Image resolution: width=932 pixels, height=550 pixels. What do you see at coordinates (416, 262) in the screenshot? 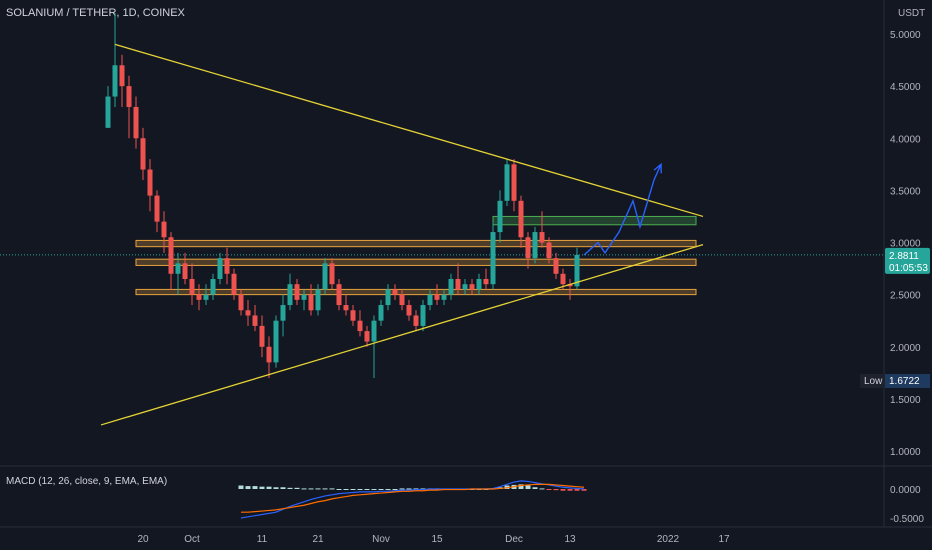
I see `orange-zone-middle` at bounding box center [416, 262].